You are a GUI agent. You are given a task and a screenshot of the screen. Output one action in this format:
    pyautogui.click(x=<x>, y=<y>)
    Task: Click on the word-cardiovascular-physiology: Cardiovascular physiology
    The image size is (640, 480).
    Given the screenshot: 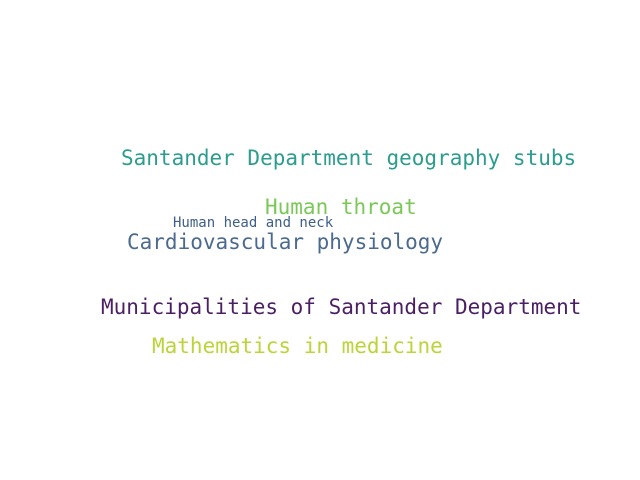 What is the action you would take?
    pyautogui.click(x=285, y=242)
    